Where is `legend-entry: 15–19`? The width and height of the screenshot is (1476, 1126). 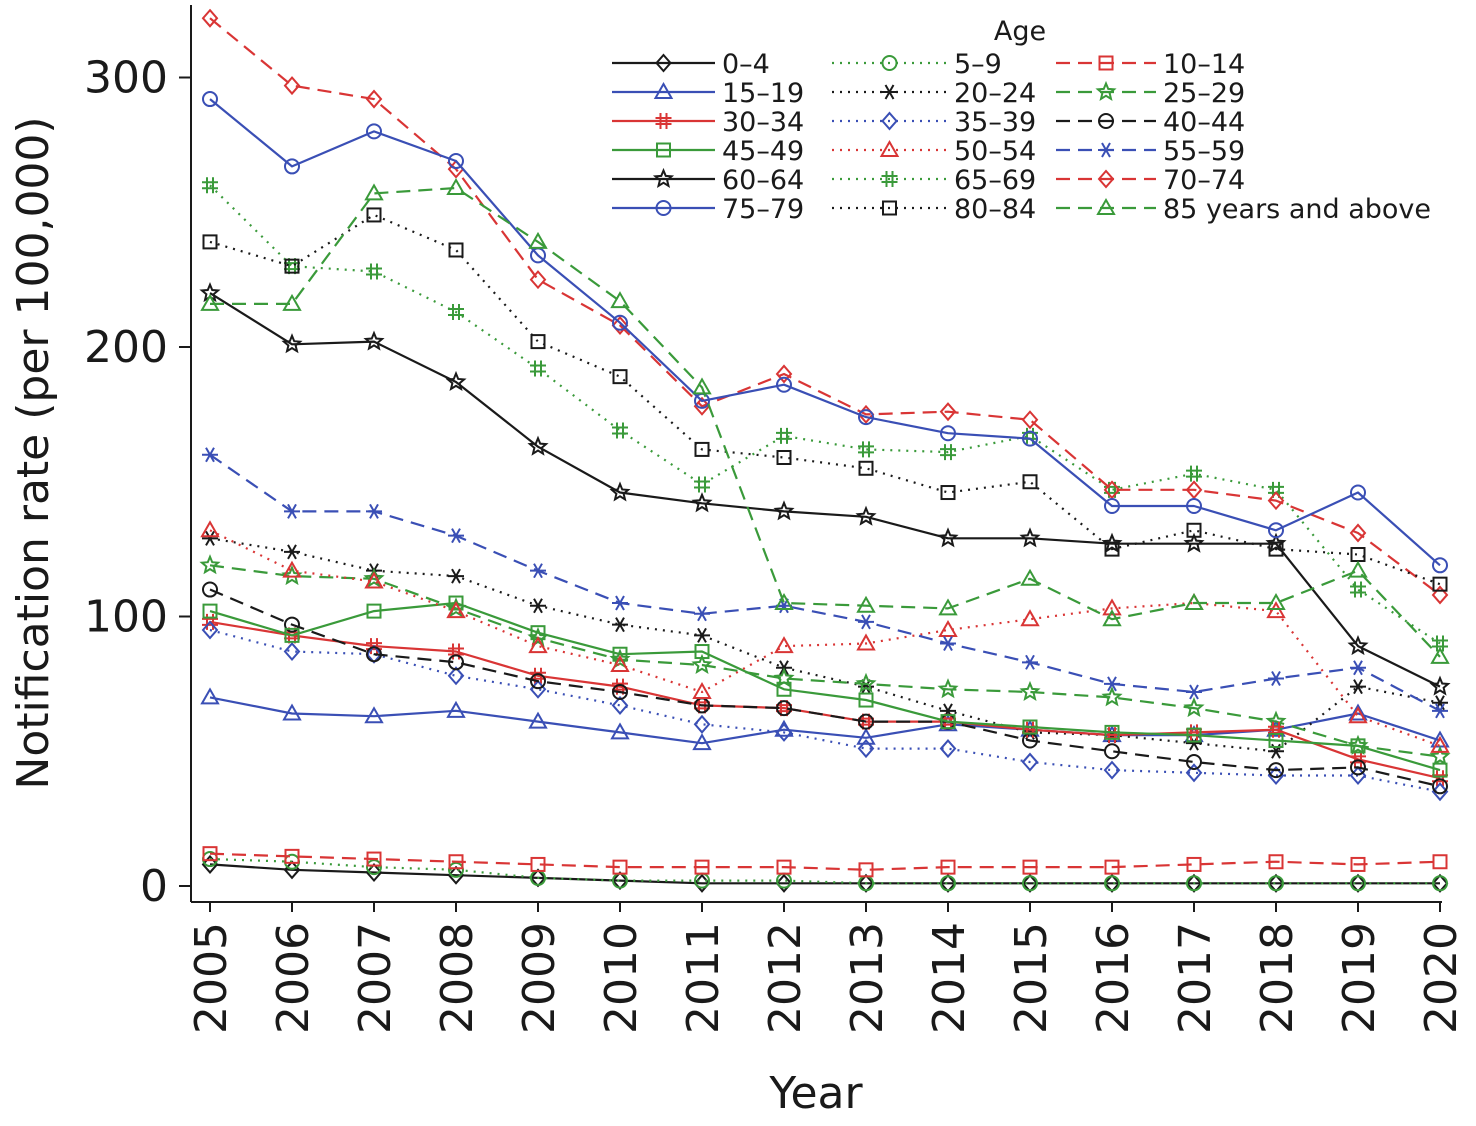 legend-entry: 15–19 is located at coordinates (708, 93).